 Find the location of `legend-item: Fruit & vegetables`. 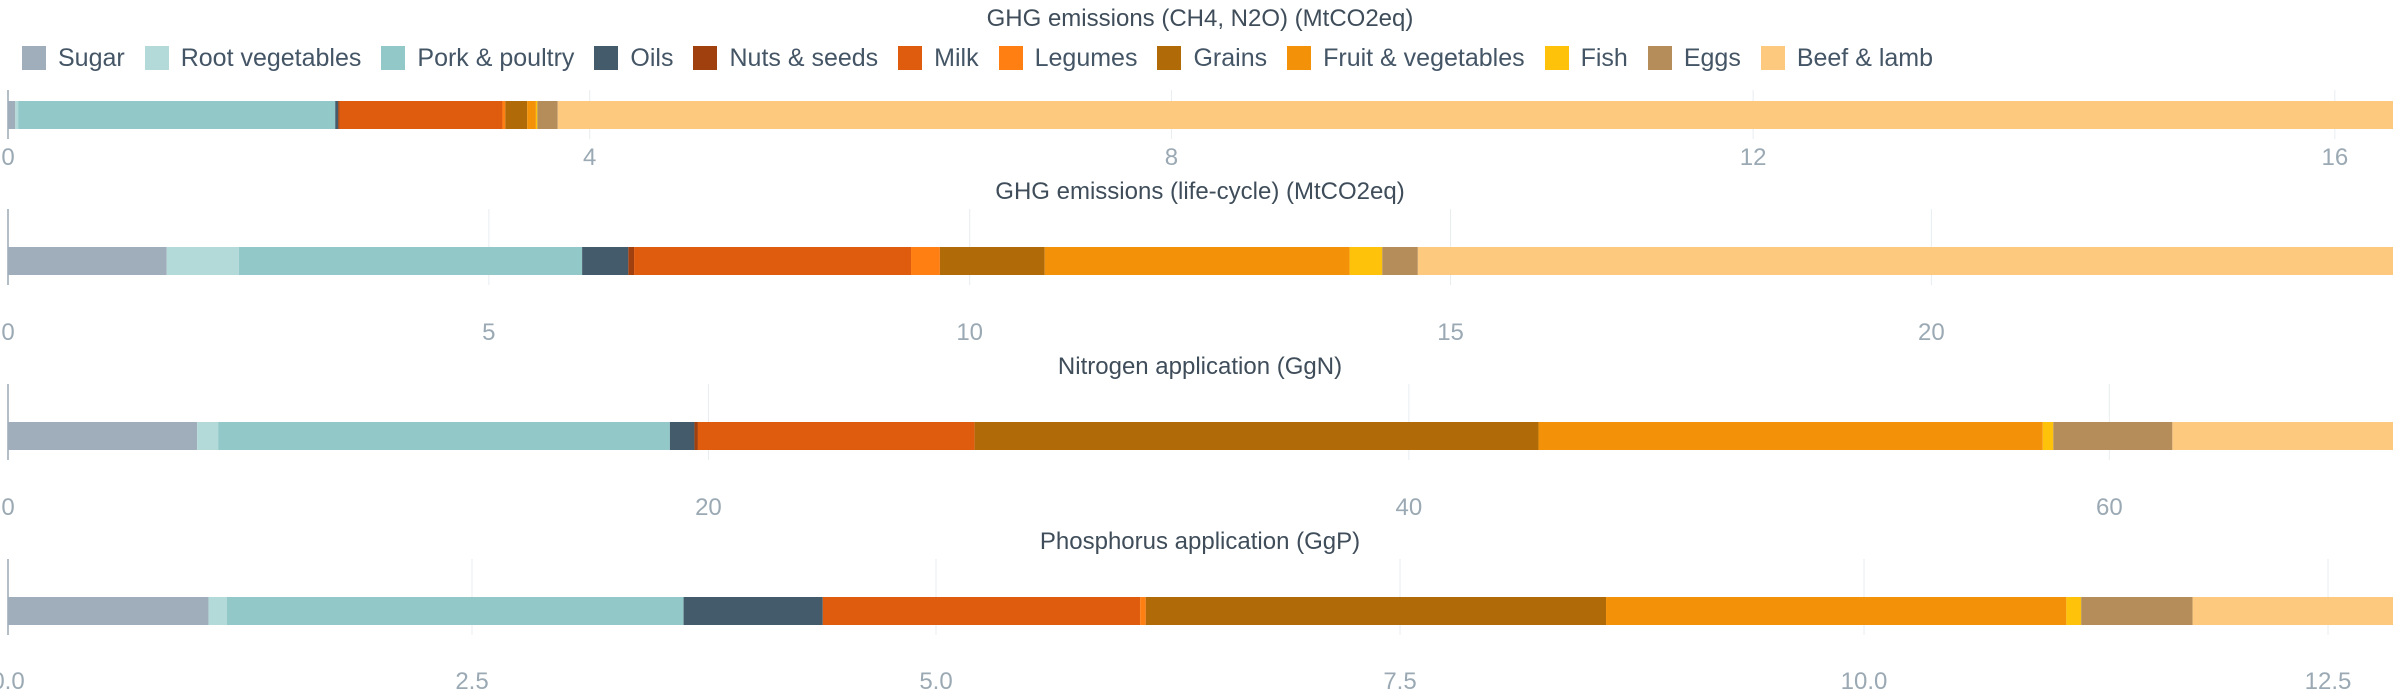

legend-item: Fruit & vegetables is located at coordinates (1406, 58).